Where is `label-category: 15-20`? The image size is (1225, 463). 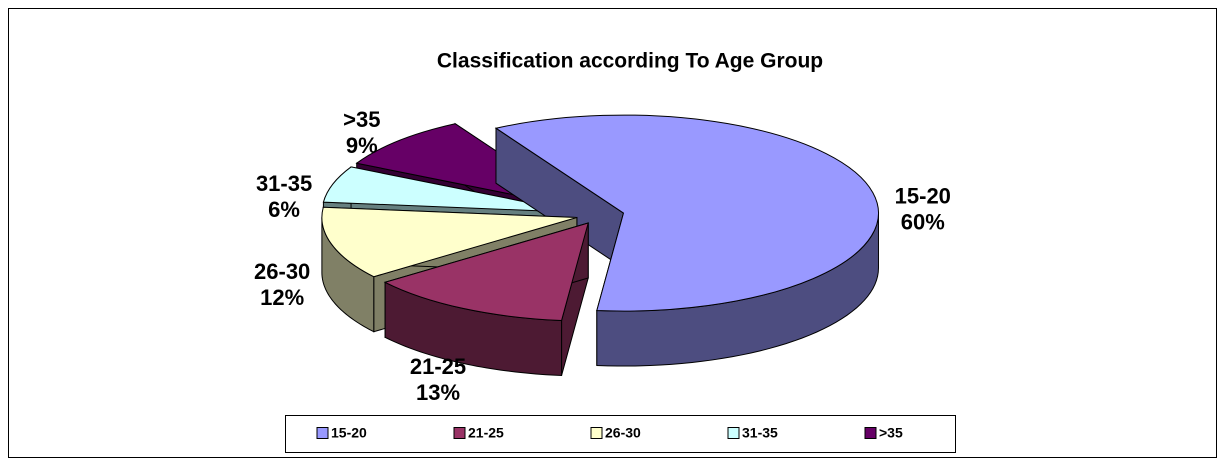
label-category: 15-20 is located at coordinates (923, 196).